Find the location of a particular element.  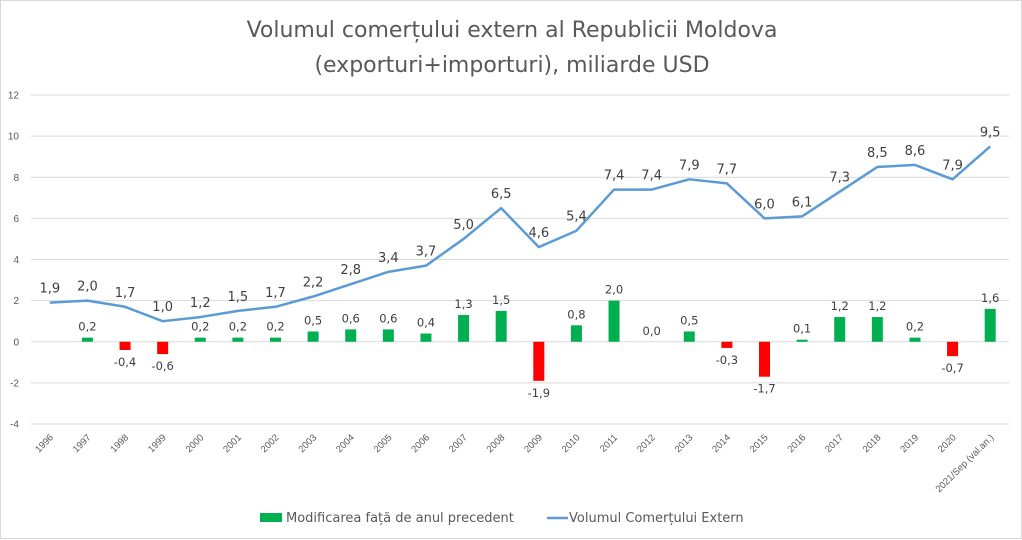

bar-data-label: -1,7 is located at coordinates (764, 389).